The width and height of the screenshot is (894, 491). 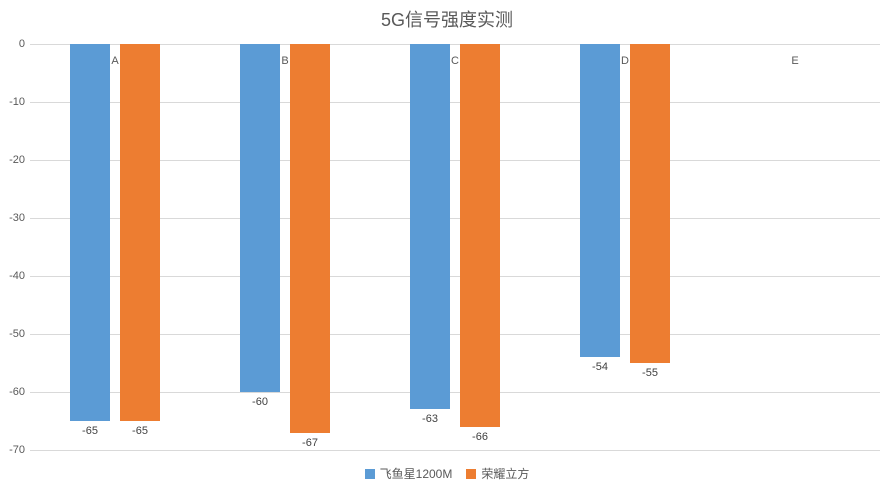 What do you see at coordinates (17, 450) in the screenshot?
I see `y-axis-tick-label: -70` at bounding box center [17, 450].